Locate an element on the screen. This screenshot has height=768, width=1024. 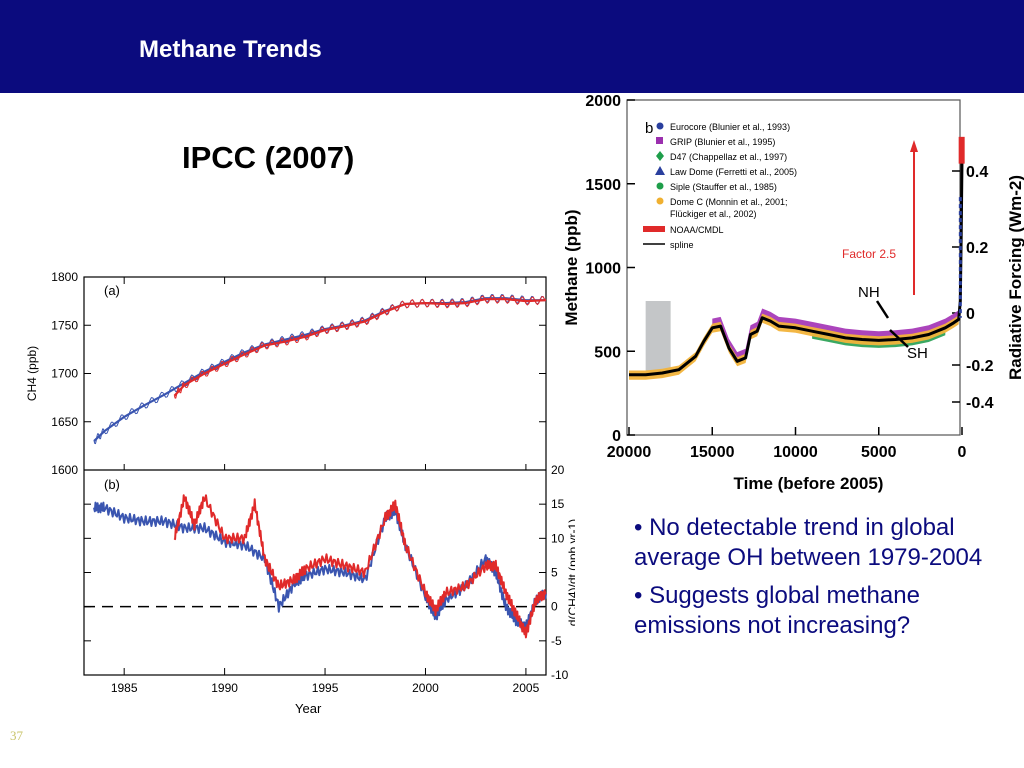
x-tick-label: 2000 is located at coordinates (425, 688).